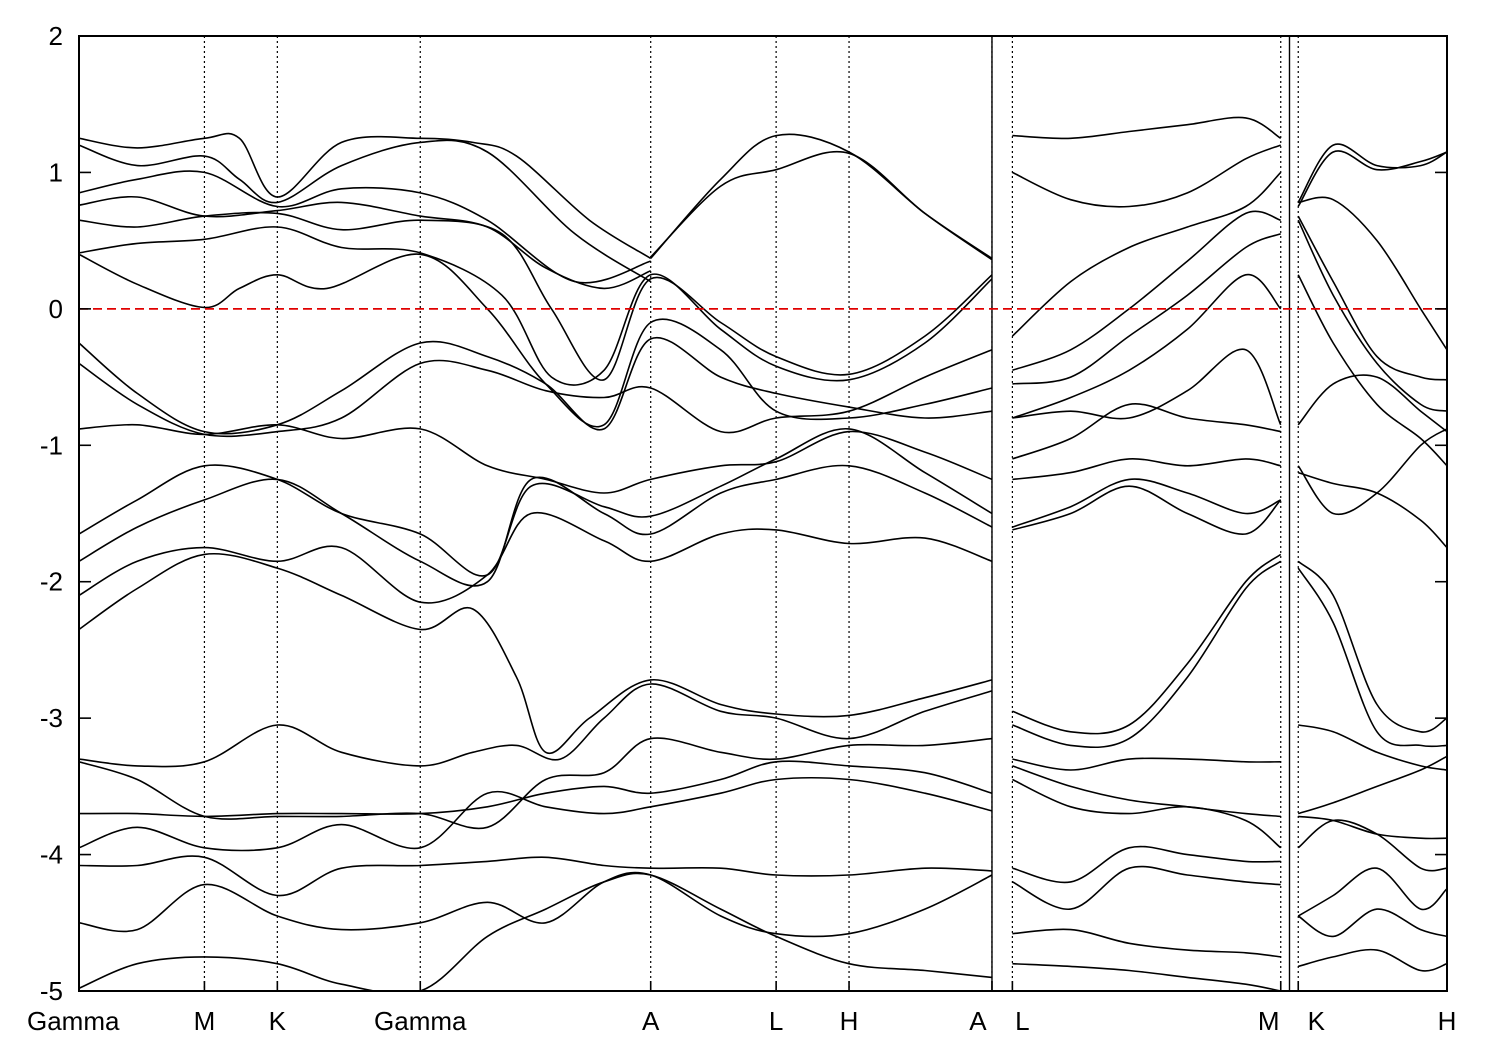 This screenshot has height=1050, width=1500. I want to click on y-tick-label: -1, so click(51, 445).